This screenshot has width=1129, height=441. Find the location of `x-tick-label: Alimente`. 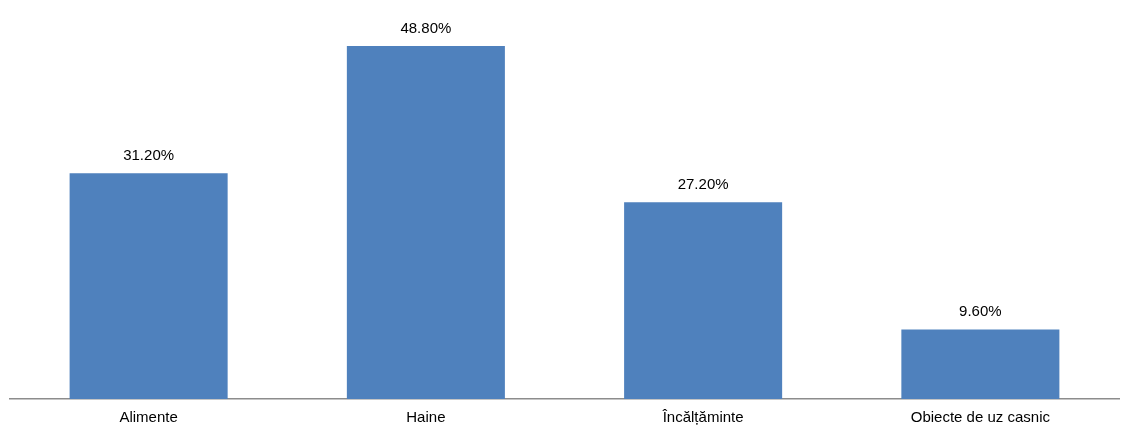

x-tick-label: Alimente is located at coordinates (148, 417).